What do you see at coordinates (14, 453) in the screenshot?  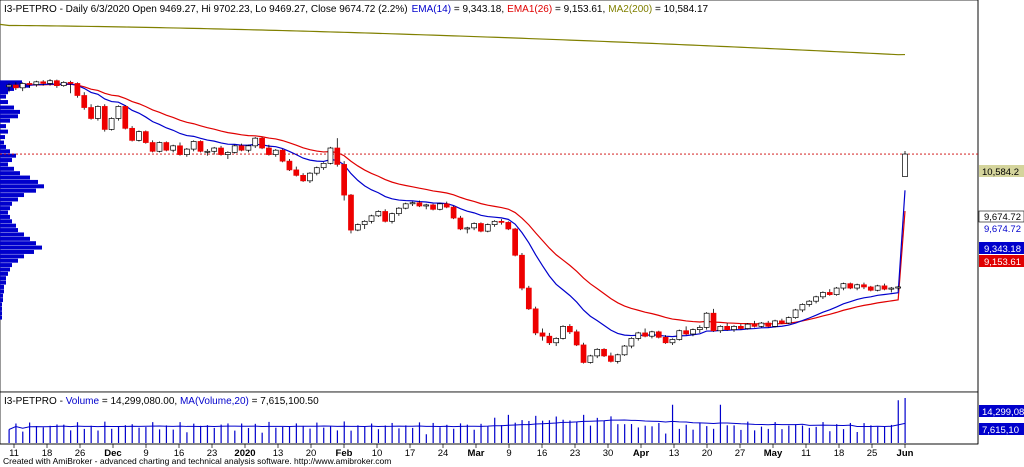 I see `x-tick-label: 11` at bounding box center [14, 453].